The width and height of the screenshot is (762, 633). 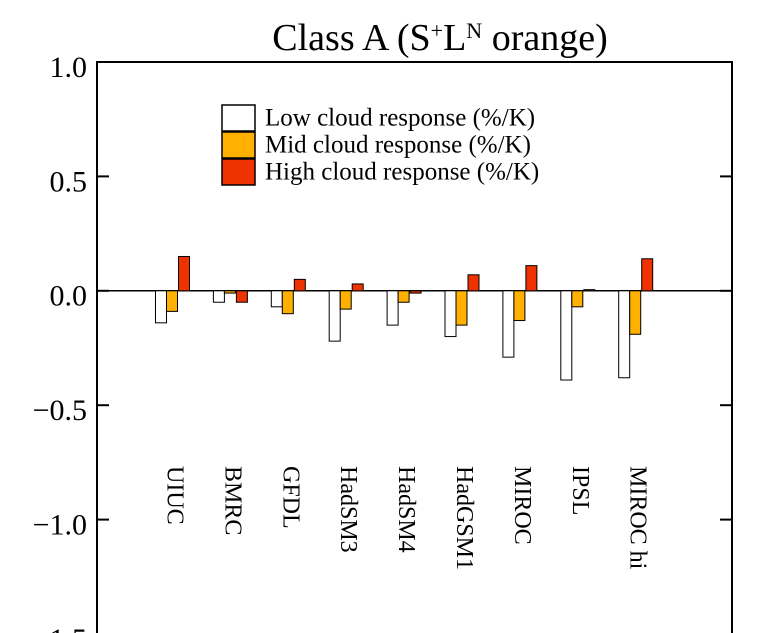 I want to click on x-category-label: HadSM4, so click(x=406, y=509).